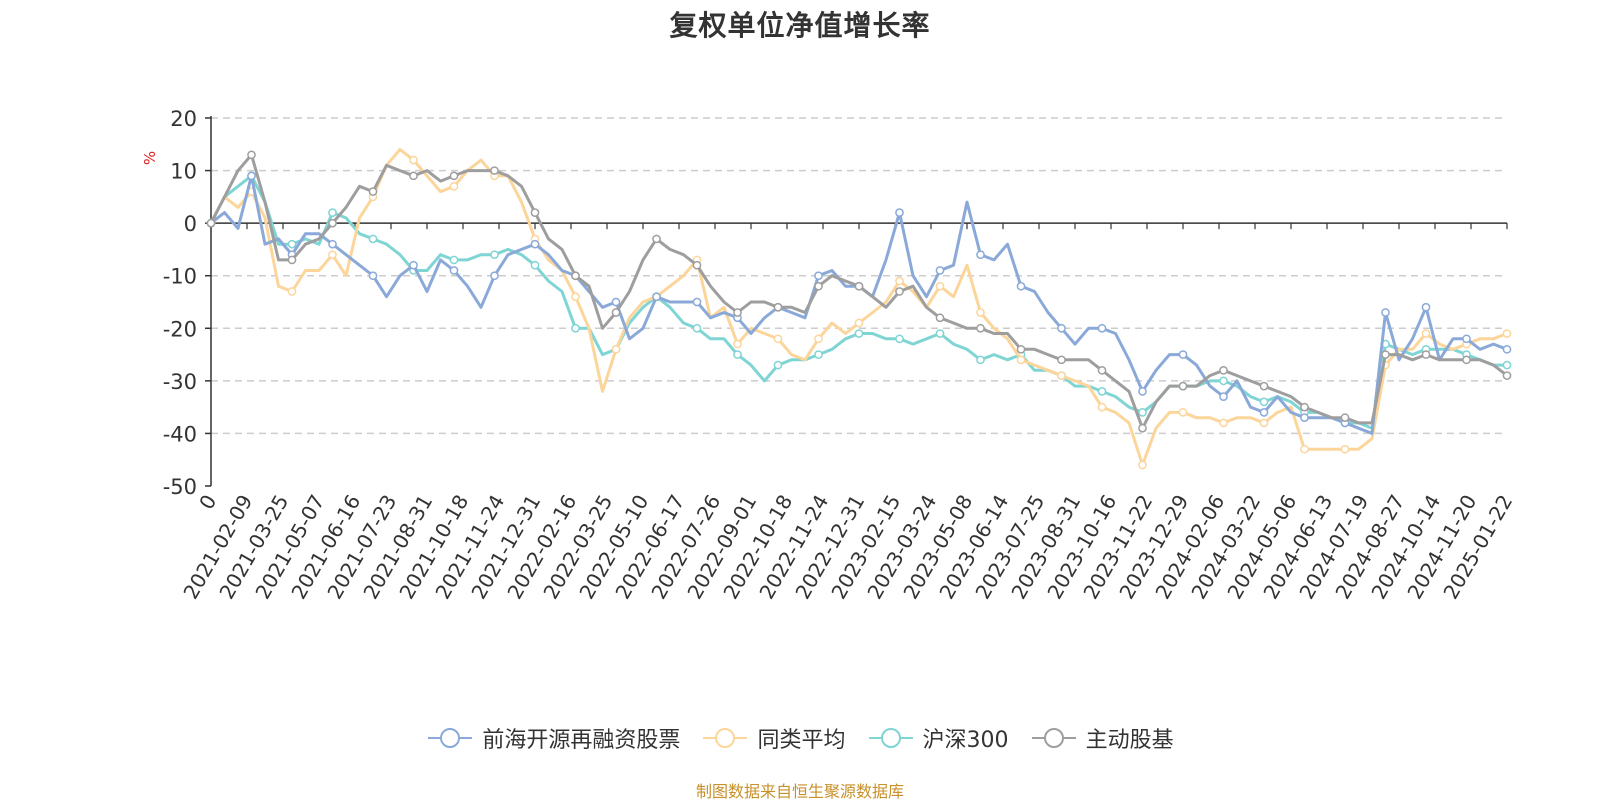 Image resolution: width=1600 pixels, height=802 pixels. I want to click on legend-label: 同类平均, so click(801, 740).